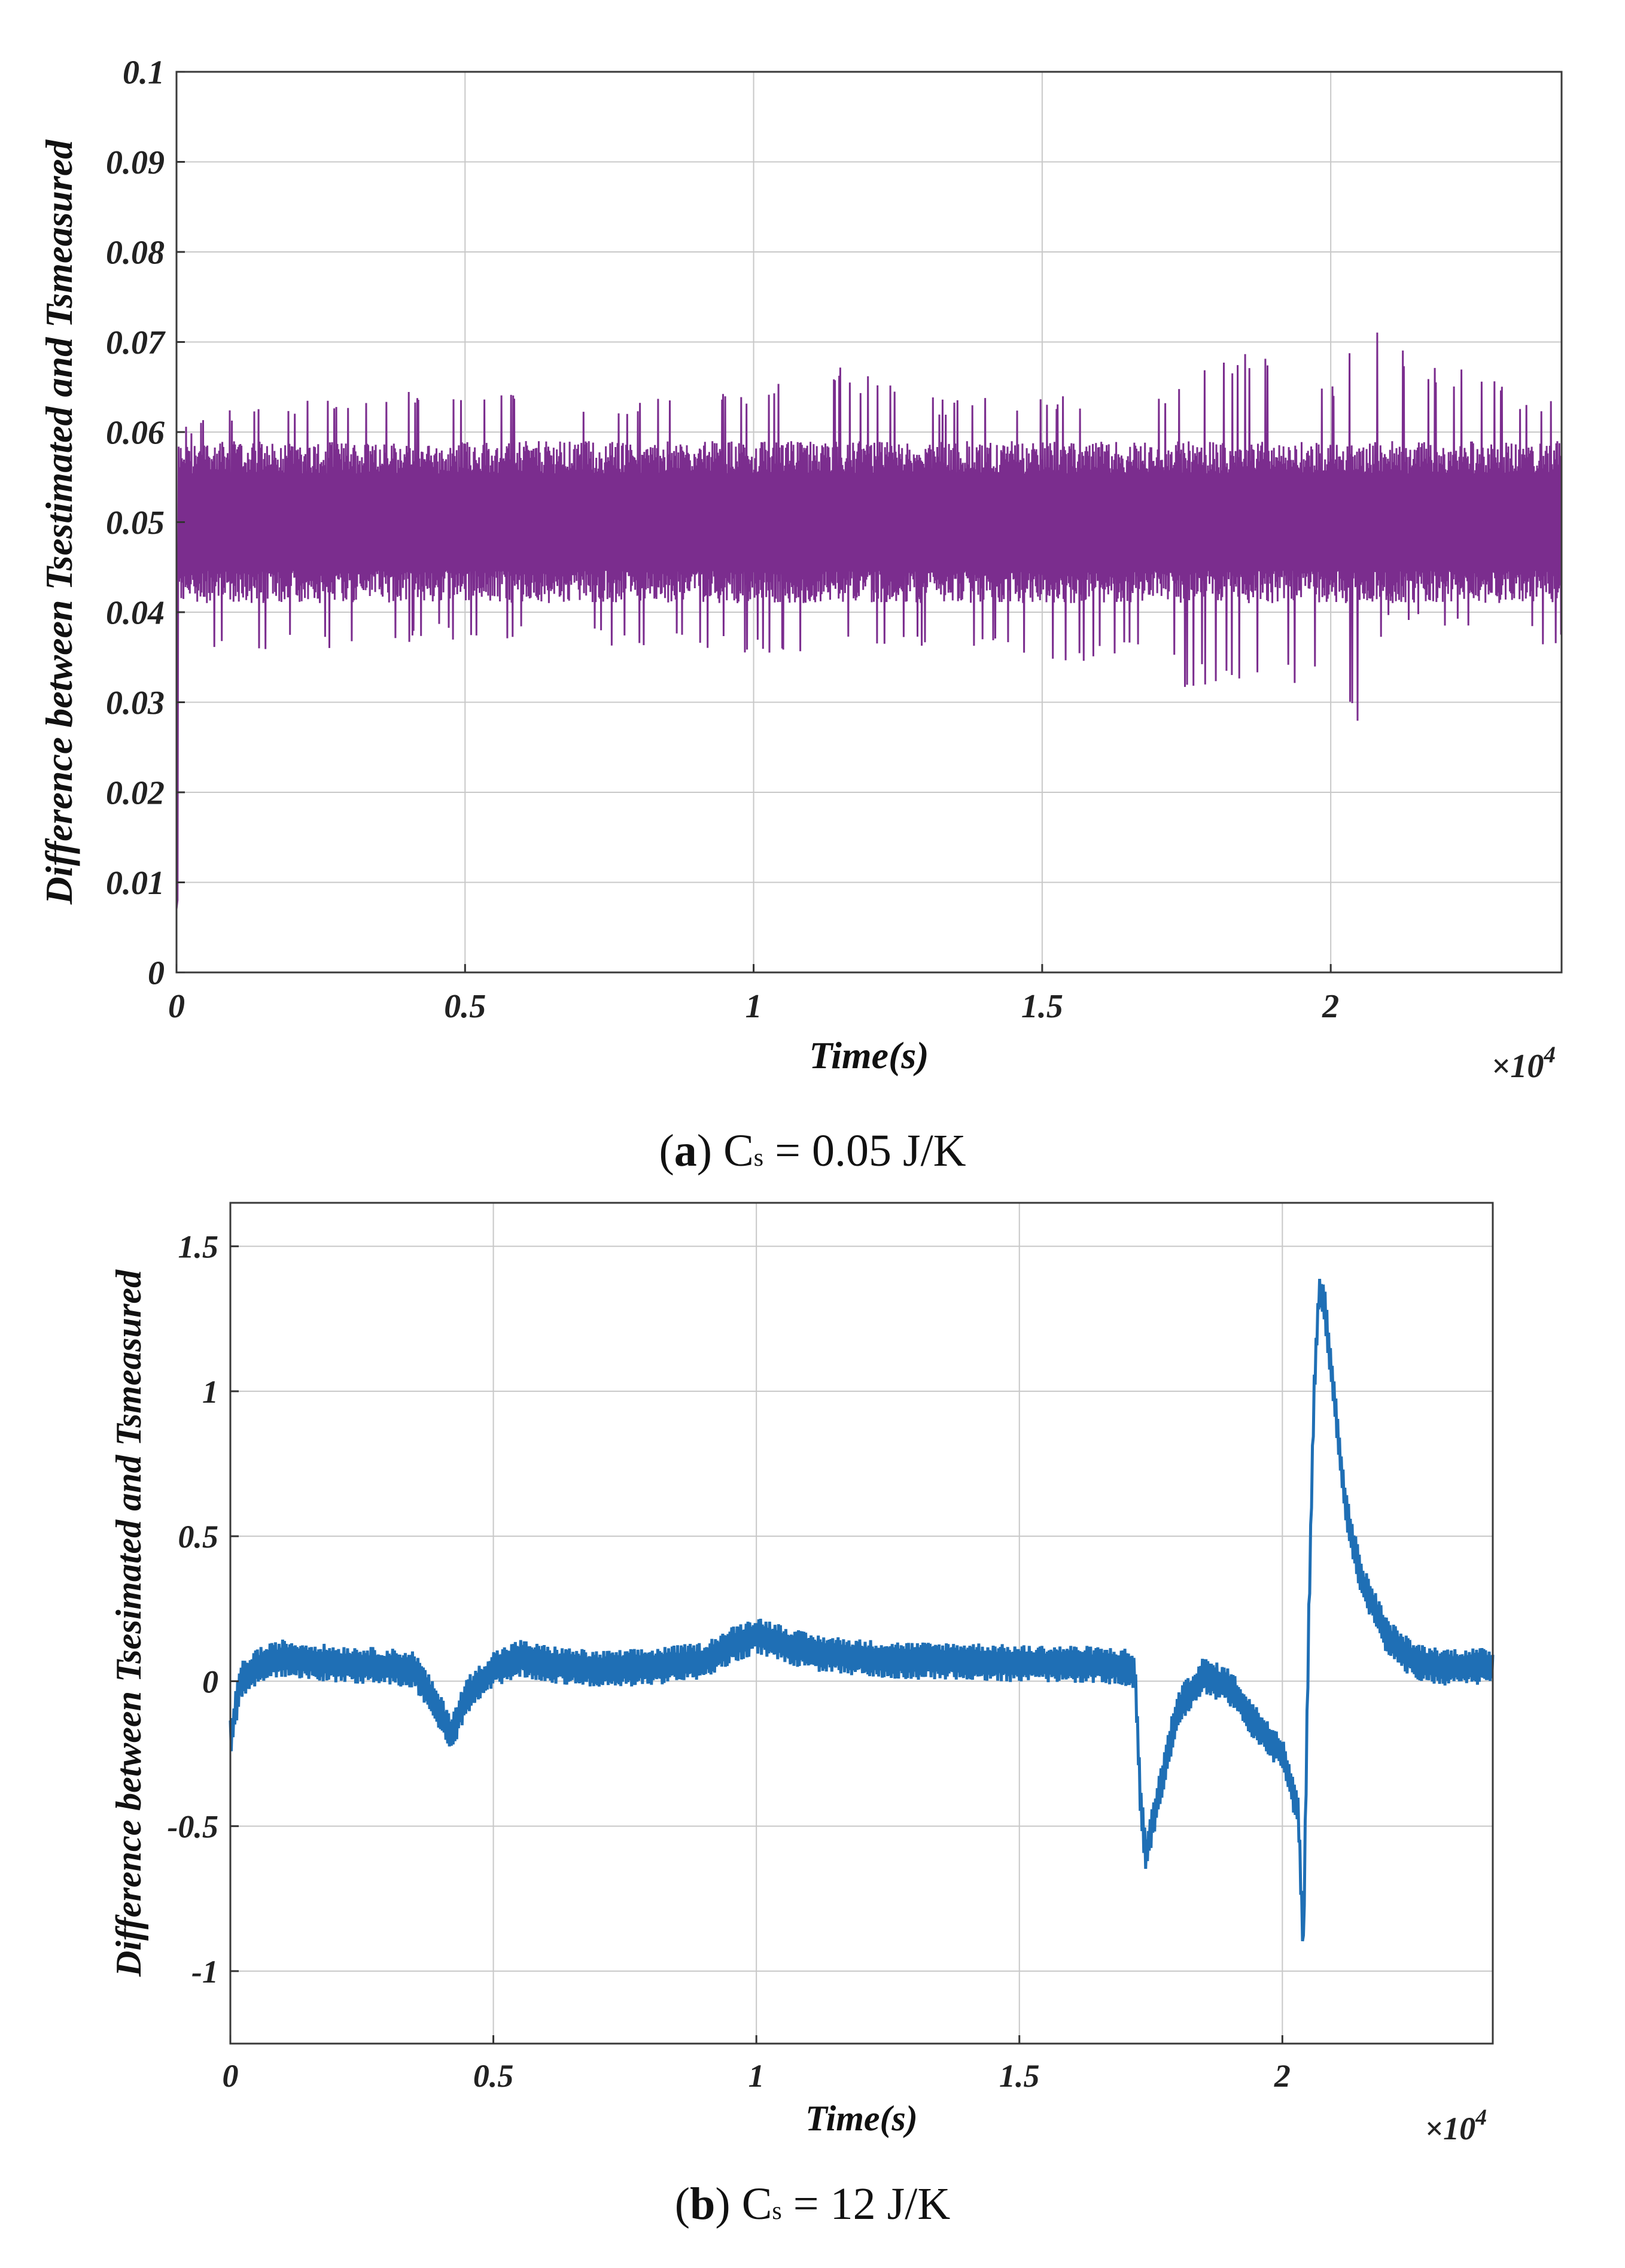 The height and width of the screenshot is (2268, 1625). I want to click on caption-b-text-before: C, so click(751, 2204).